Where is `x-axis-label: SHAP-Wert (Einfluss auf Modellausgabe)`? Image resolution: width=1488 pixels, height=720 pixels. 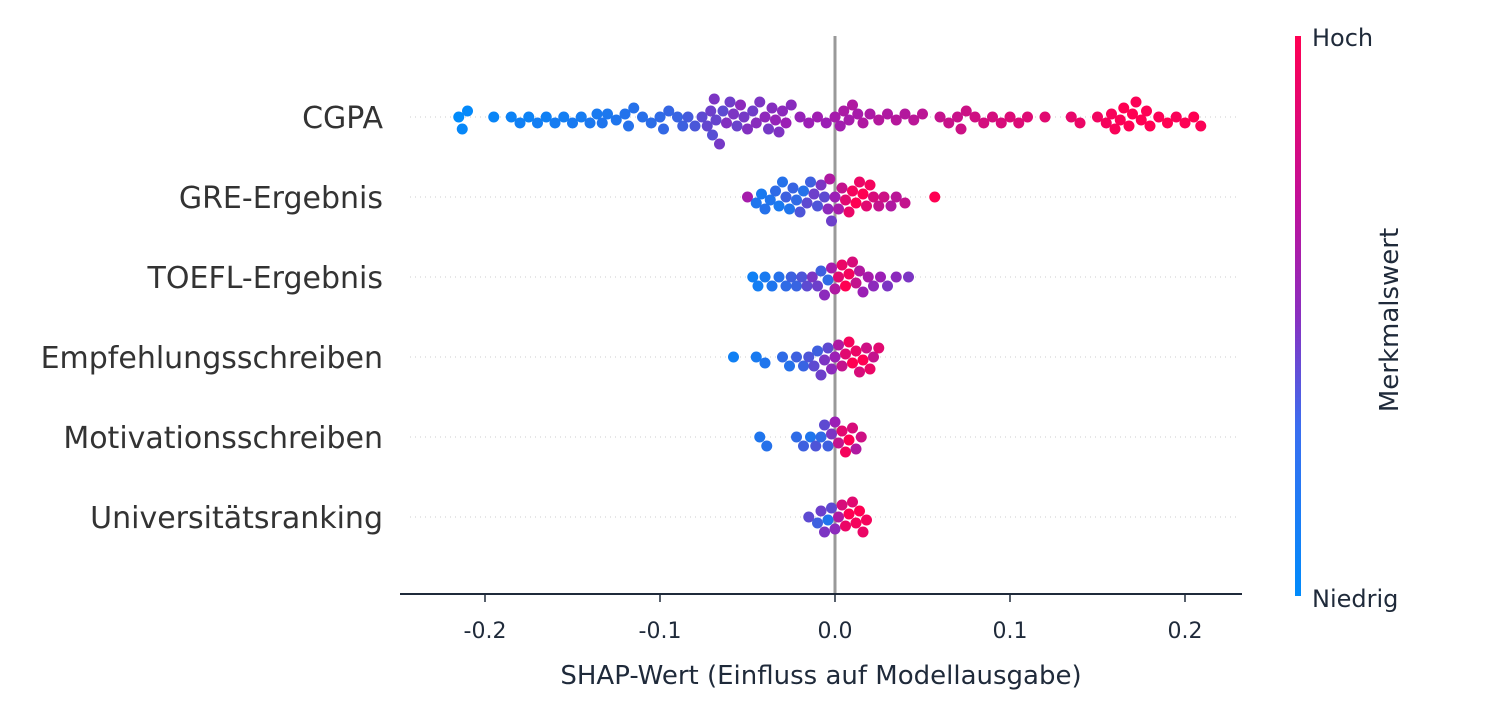
x-axis-label: SHAP-Wert (Einfluss auf Modellausgabe) is located at coordinates (820, 676).